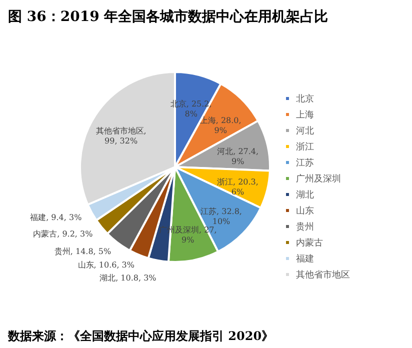  Describe the element at coordinates (106, 265) in the screenshot. I see `data-label: 山东, 10.6, 3%` at that location.